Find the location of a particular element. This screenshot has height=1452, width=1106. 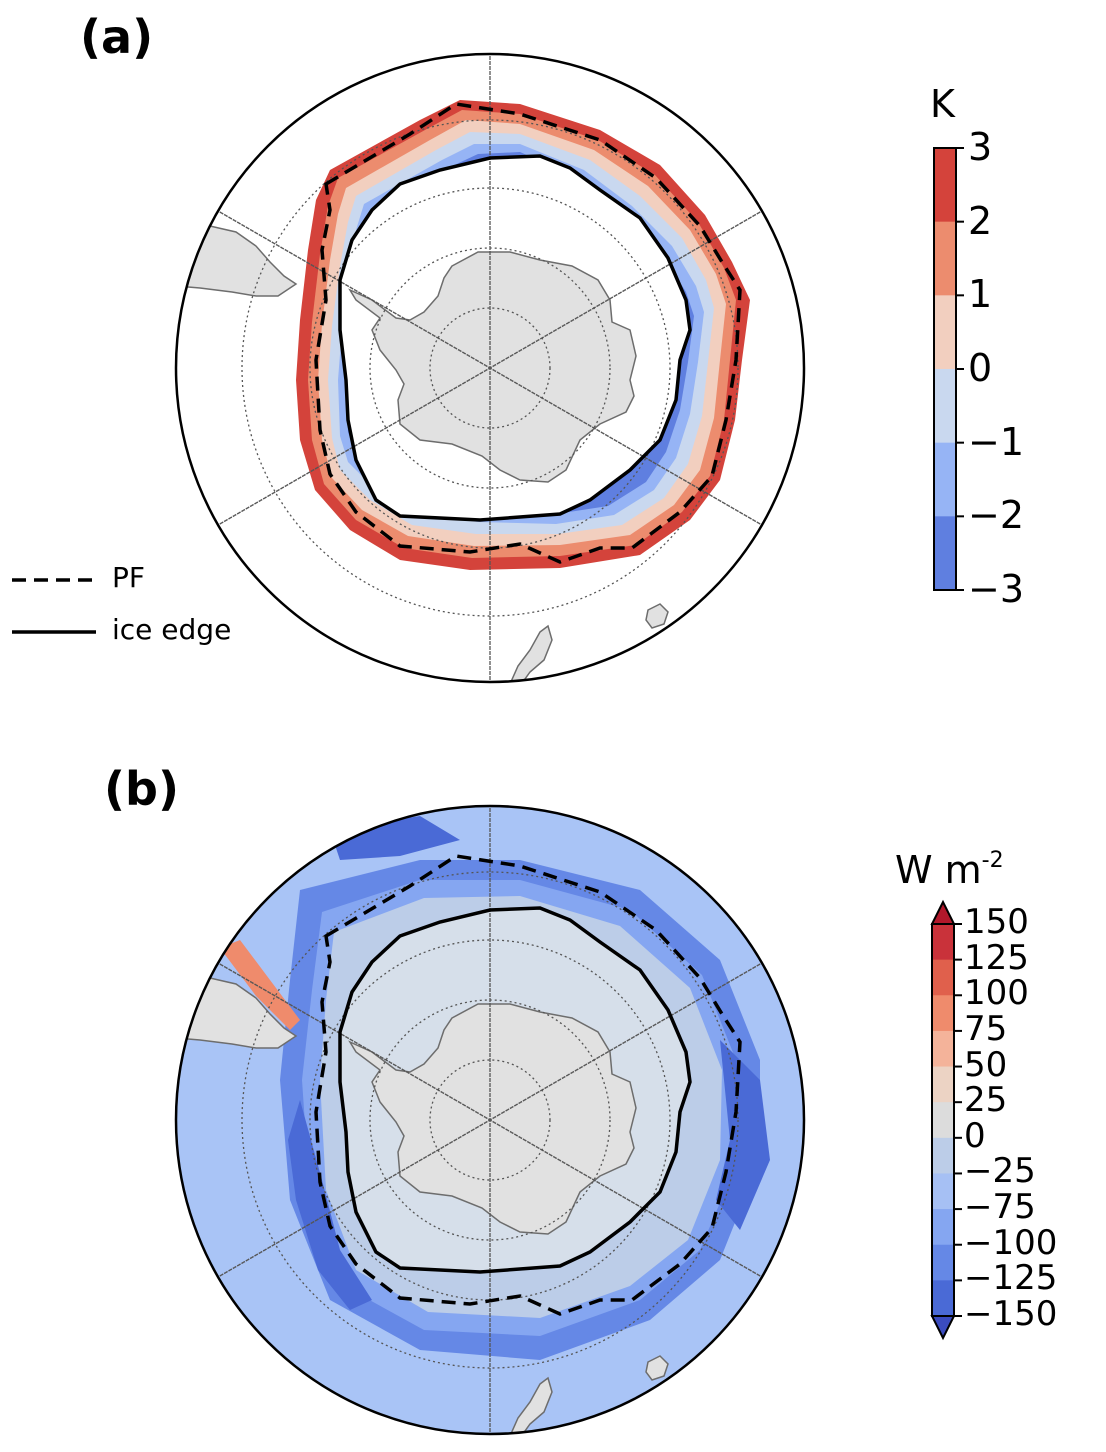

colorbar-b-extend-max is located at coordinates (943, 912).